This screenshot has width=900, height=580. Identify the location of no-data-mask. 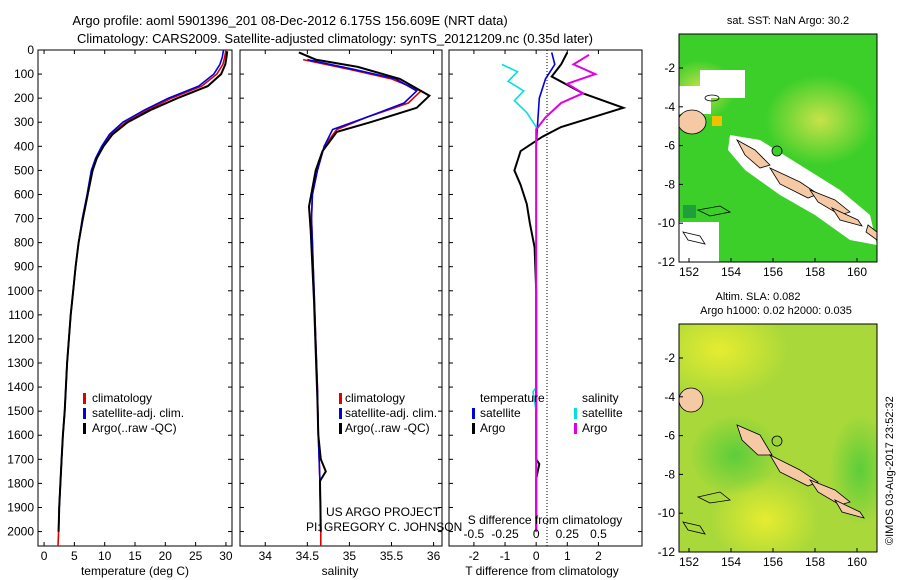
(699, 242).